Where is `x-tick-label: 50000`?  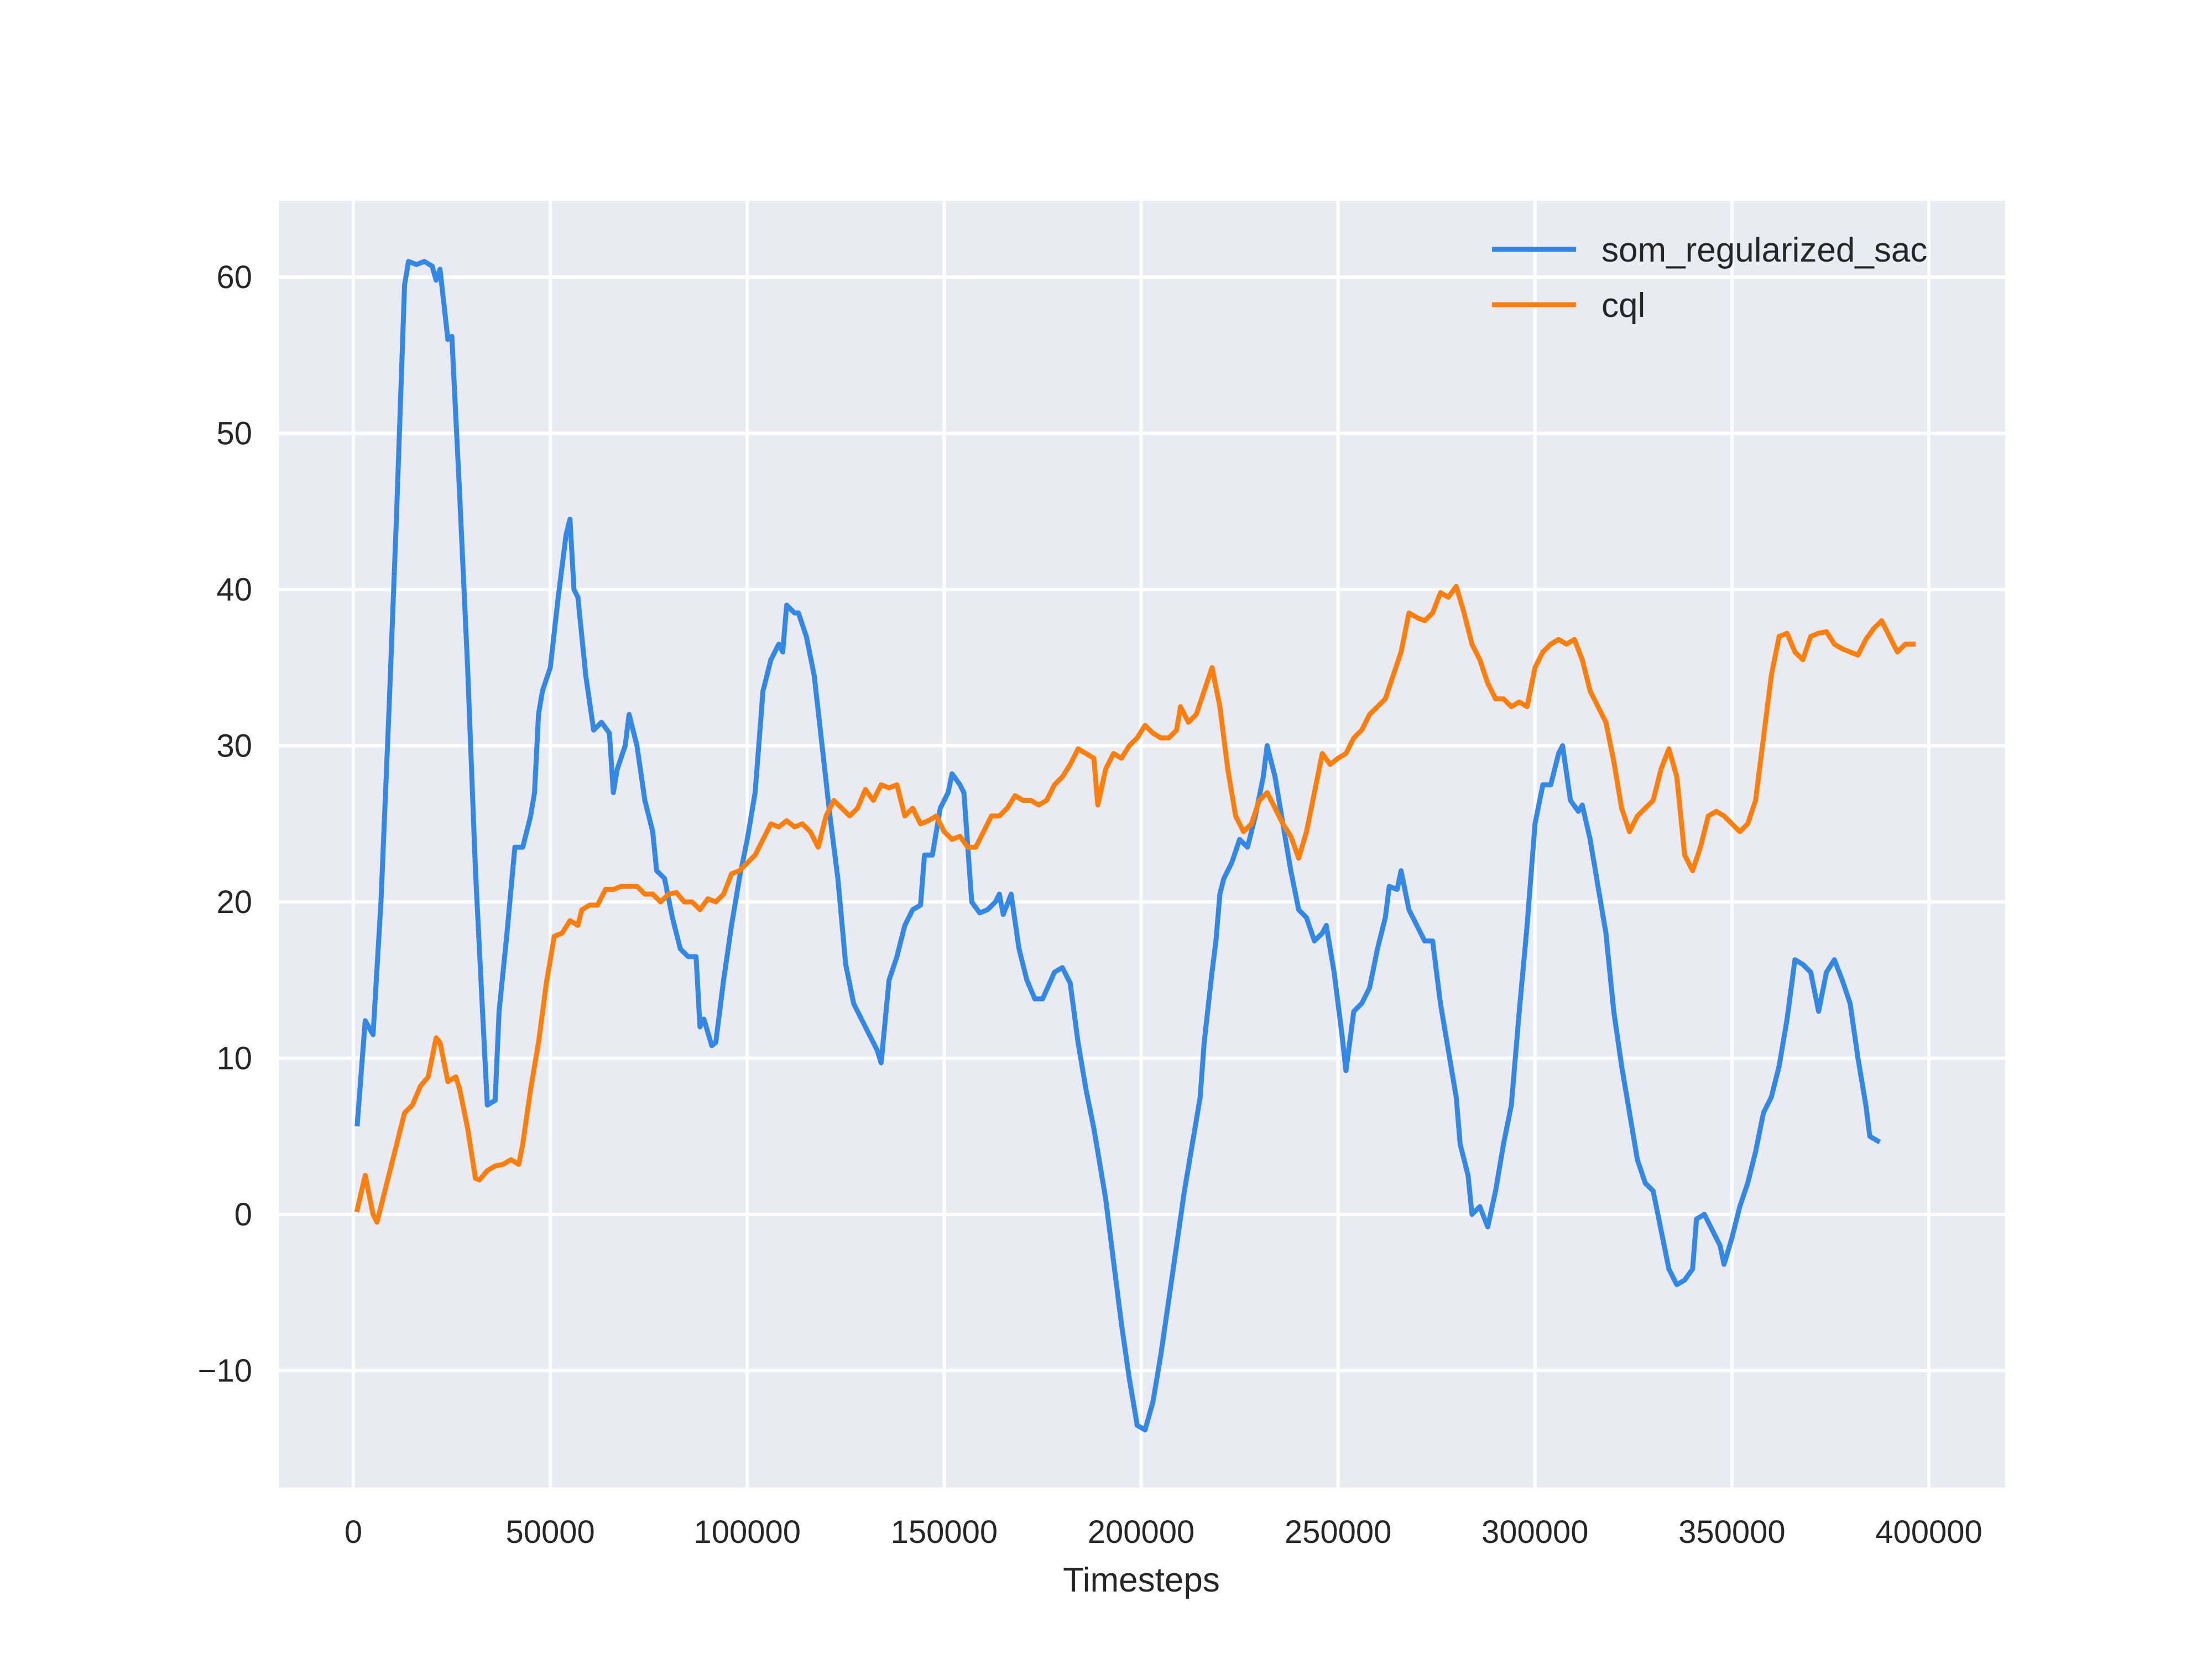 x-tick-label: 50000 is located at coordinates (550, 1532).